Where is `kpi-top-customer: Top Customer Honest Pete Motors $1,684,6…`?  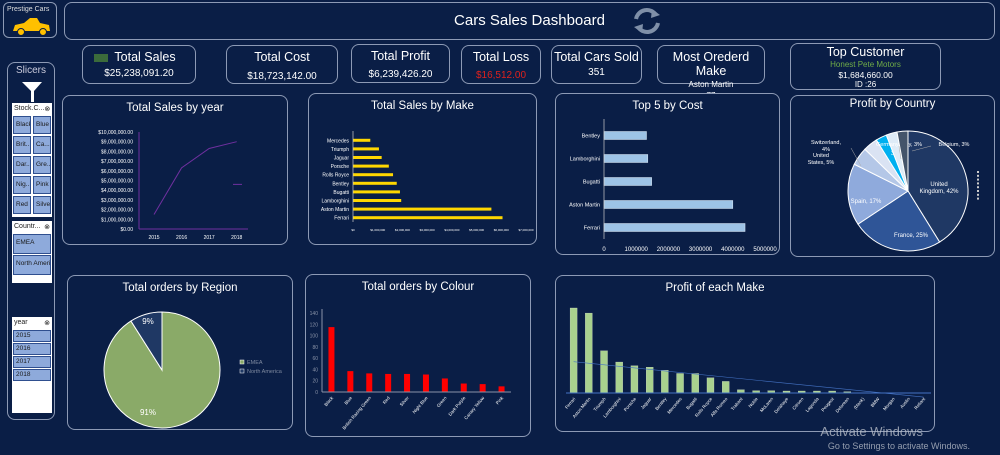 kpi-top-customer: Top Customer Honest Pete Motors $1,684,6… is located at coordinates (865, 66).